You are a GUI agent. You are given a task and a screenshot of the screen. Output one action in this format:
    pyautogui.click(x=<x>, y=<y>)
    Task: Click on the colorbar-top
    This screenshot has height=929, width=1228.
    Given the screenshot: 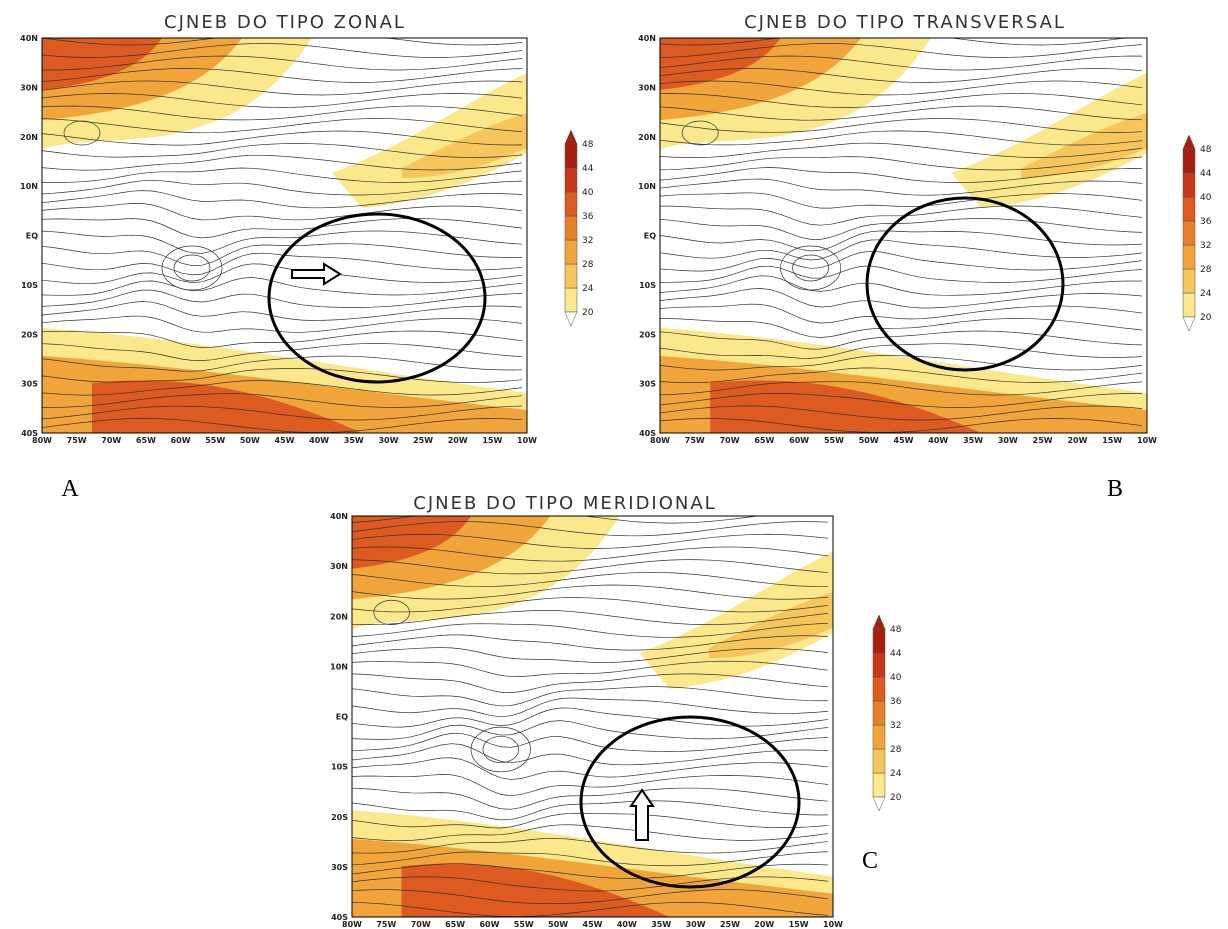 What is the action you would take?
    pyautogui.click(x=879, y=622)
    